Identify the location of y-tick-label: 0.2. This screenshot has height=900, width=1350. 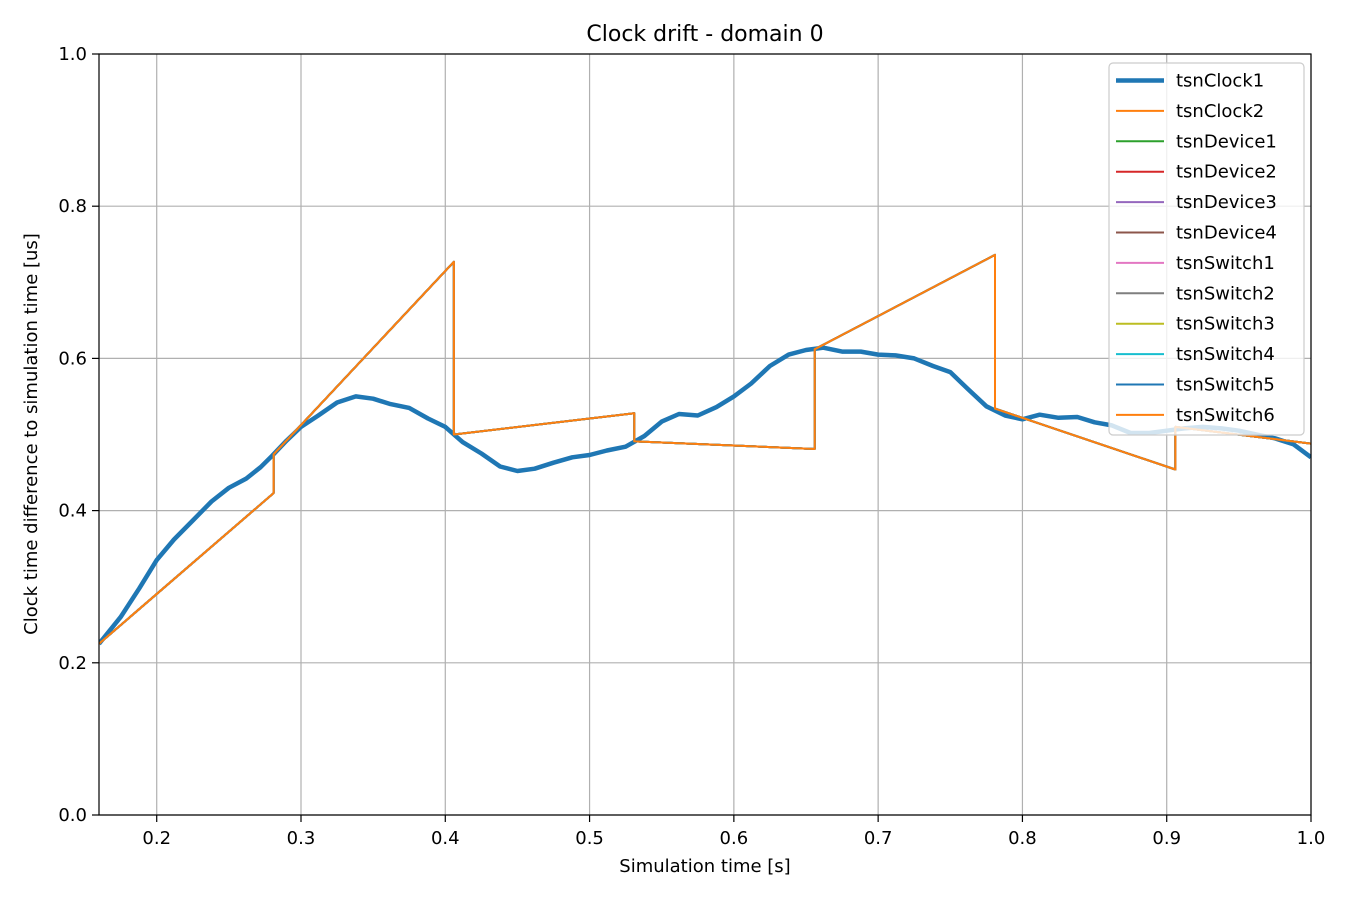
(72, 663).